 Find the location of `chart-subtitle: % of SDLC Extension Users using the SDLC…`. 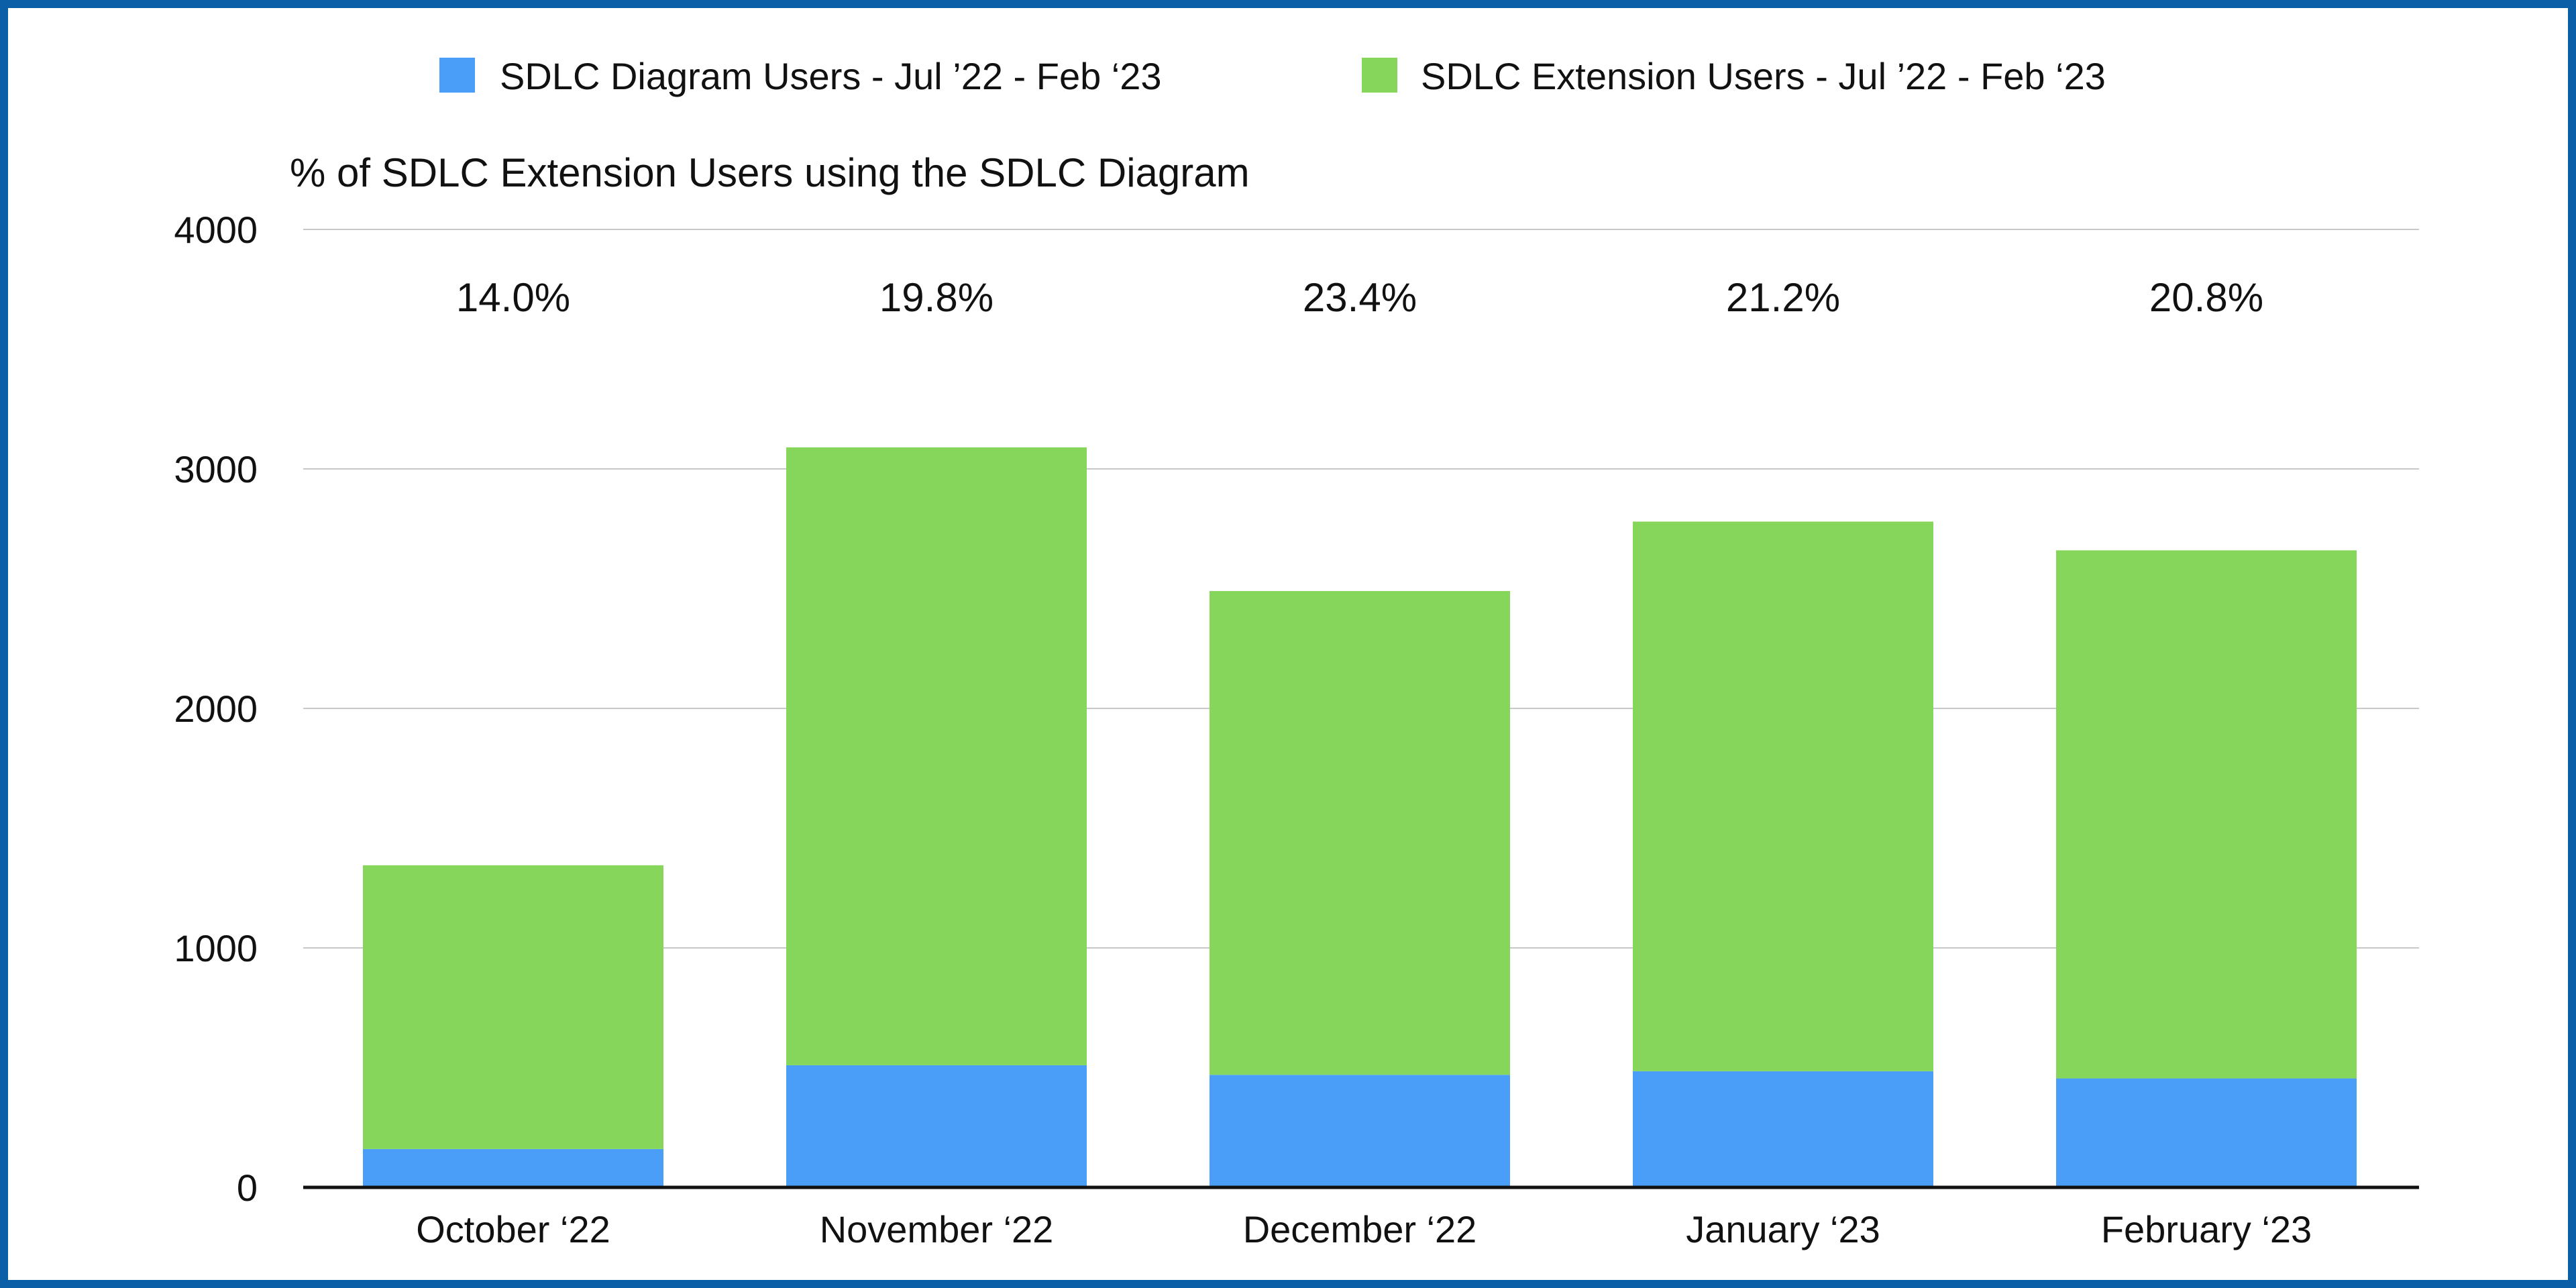

chart-subtitle: % of SDLC Extension Users using the SDLC… is located at coordinates (770, 172).